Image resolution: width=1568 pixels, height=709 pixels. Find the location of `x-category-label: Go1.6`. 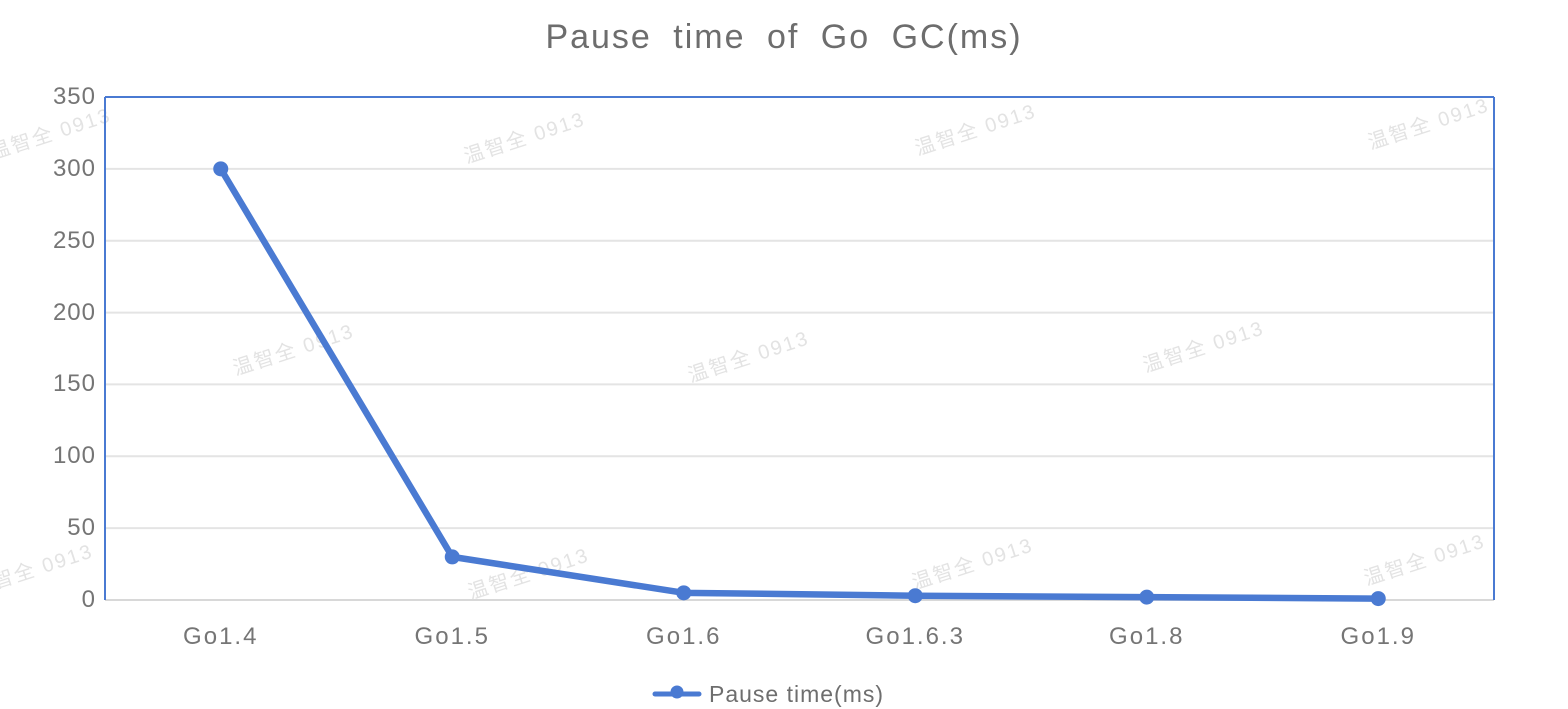

x-category-label: Go1.6 is located at coordinates (684, 636).